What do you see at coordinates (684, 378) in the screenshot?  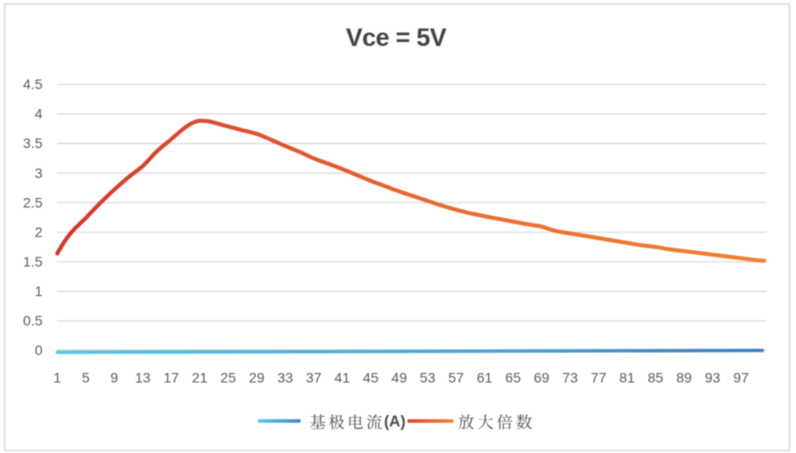 I see `svg-text: 89` at bounding box center [684, 378].